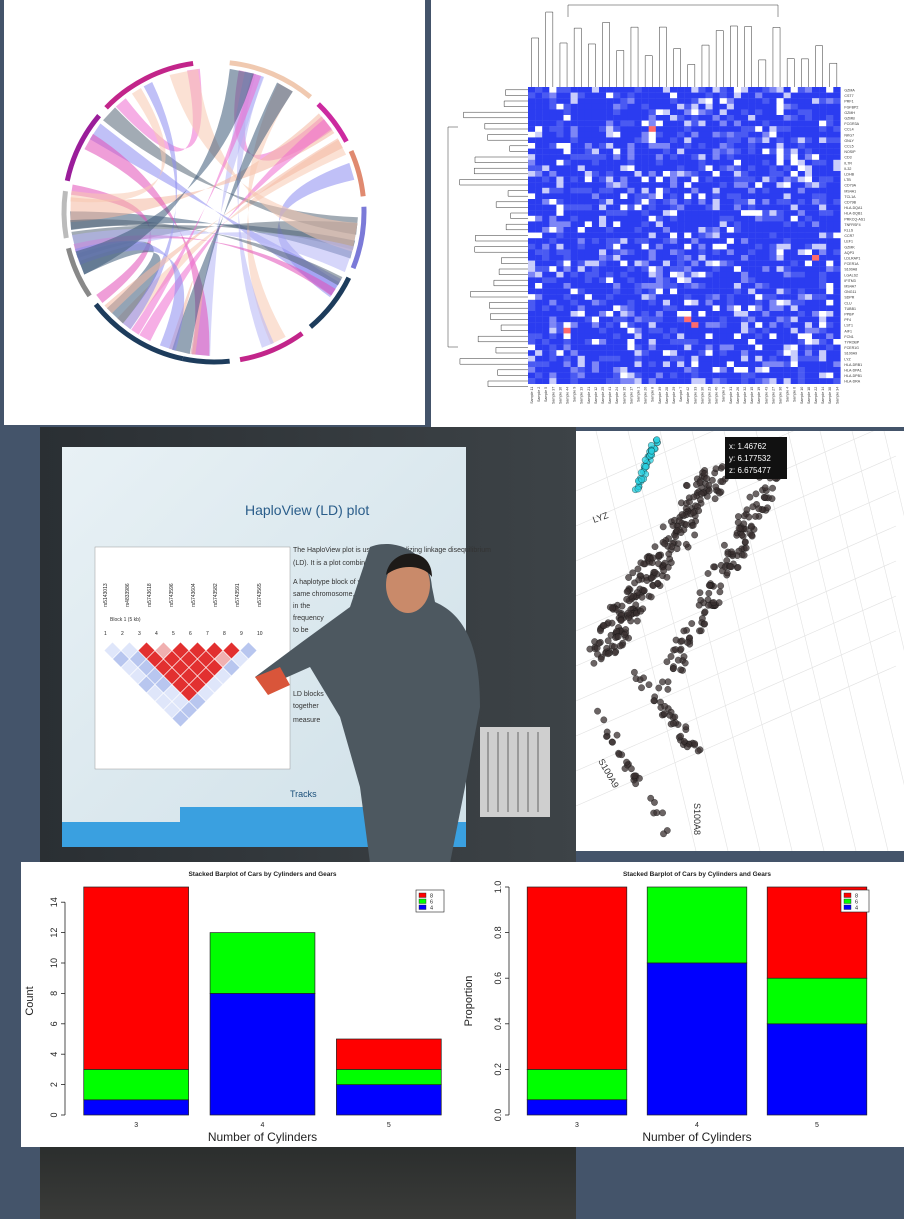 This screenshot has width=904, height=1219. I want to click on gene-label: AIF1, so click(848, 331).